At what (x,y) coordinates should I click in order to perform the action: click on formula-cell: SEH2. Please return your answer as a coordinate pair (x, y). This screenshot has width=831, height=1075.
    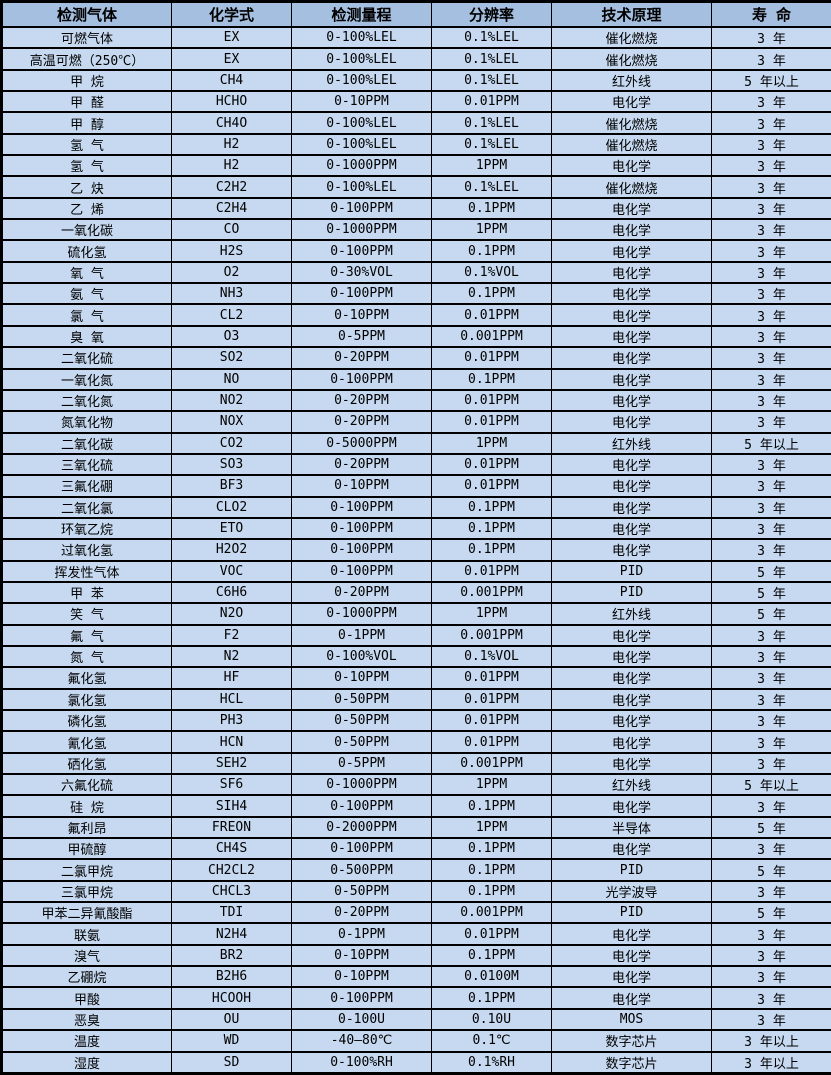
    Looking at the image, I should click on (231, 763).